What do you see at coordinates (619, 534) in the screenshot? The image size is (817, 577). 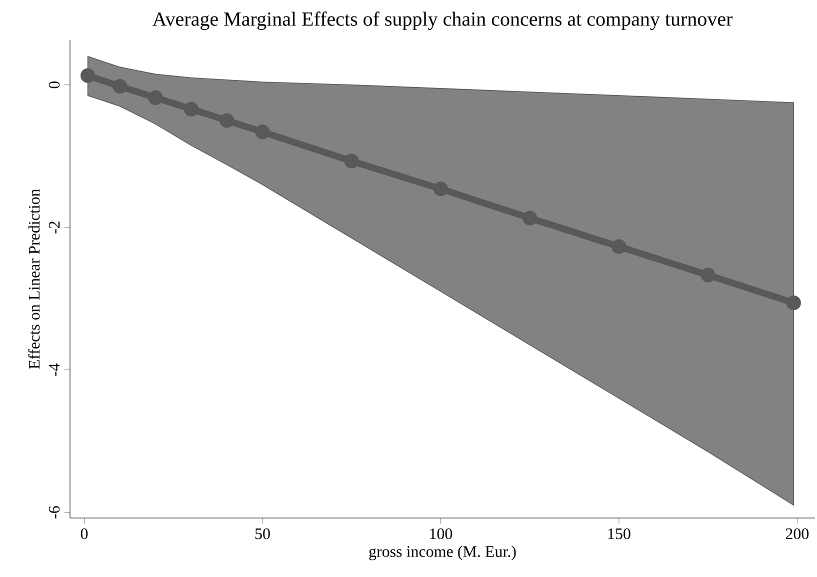 I see `x-tick-label: 150` at bounding box center [619, 534].